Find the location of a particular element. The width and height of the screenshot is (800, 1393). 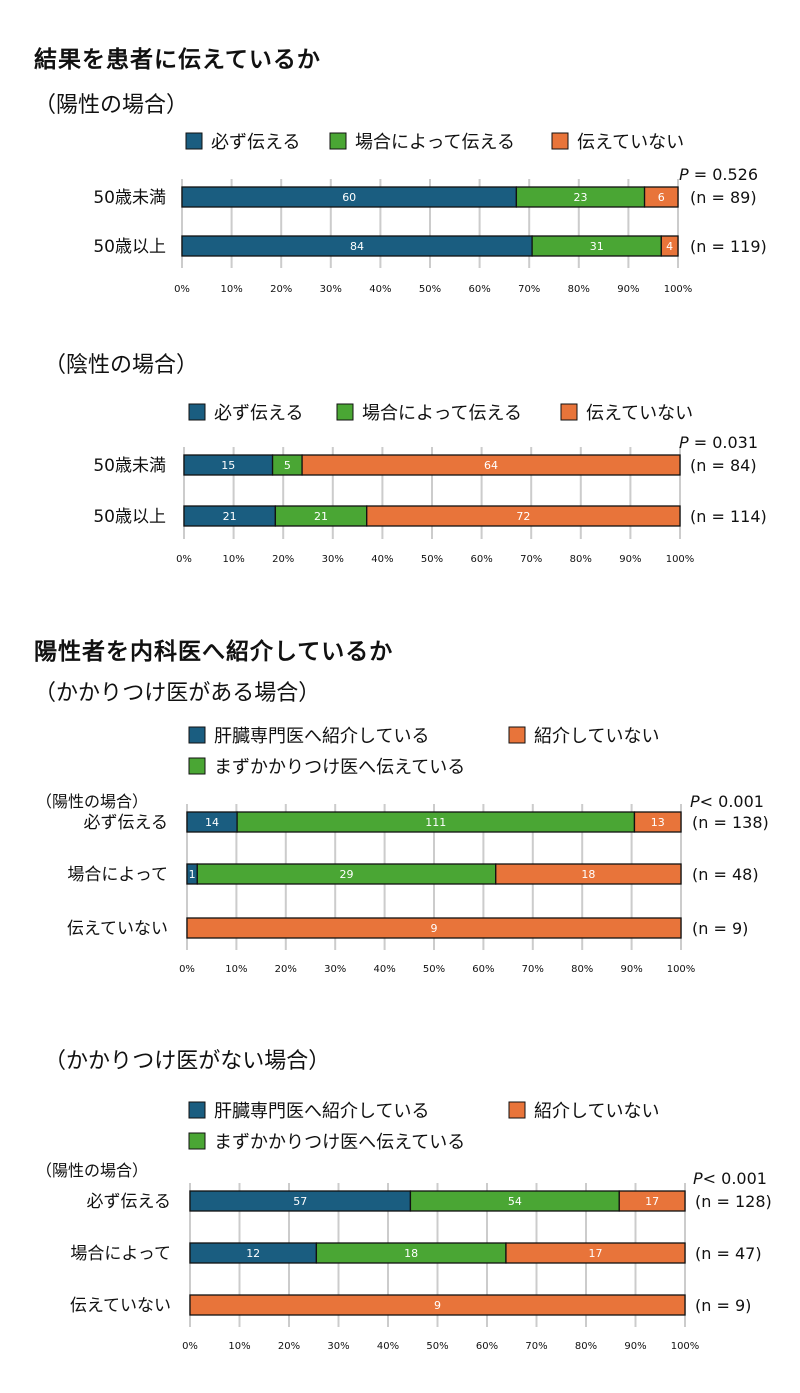

chart-title: （陰性の場合） is located at coordinates (121, 365).